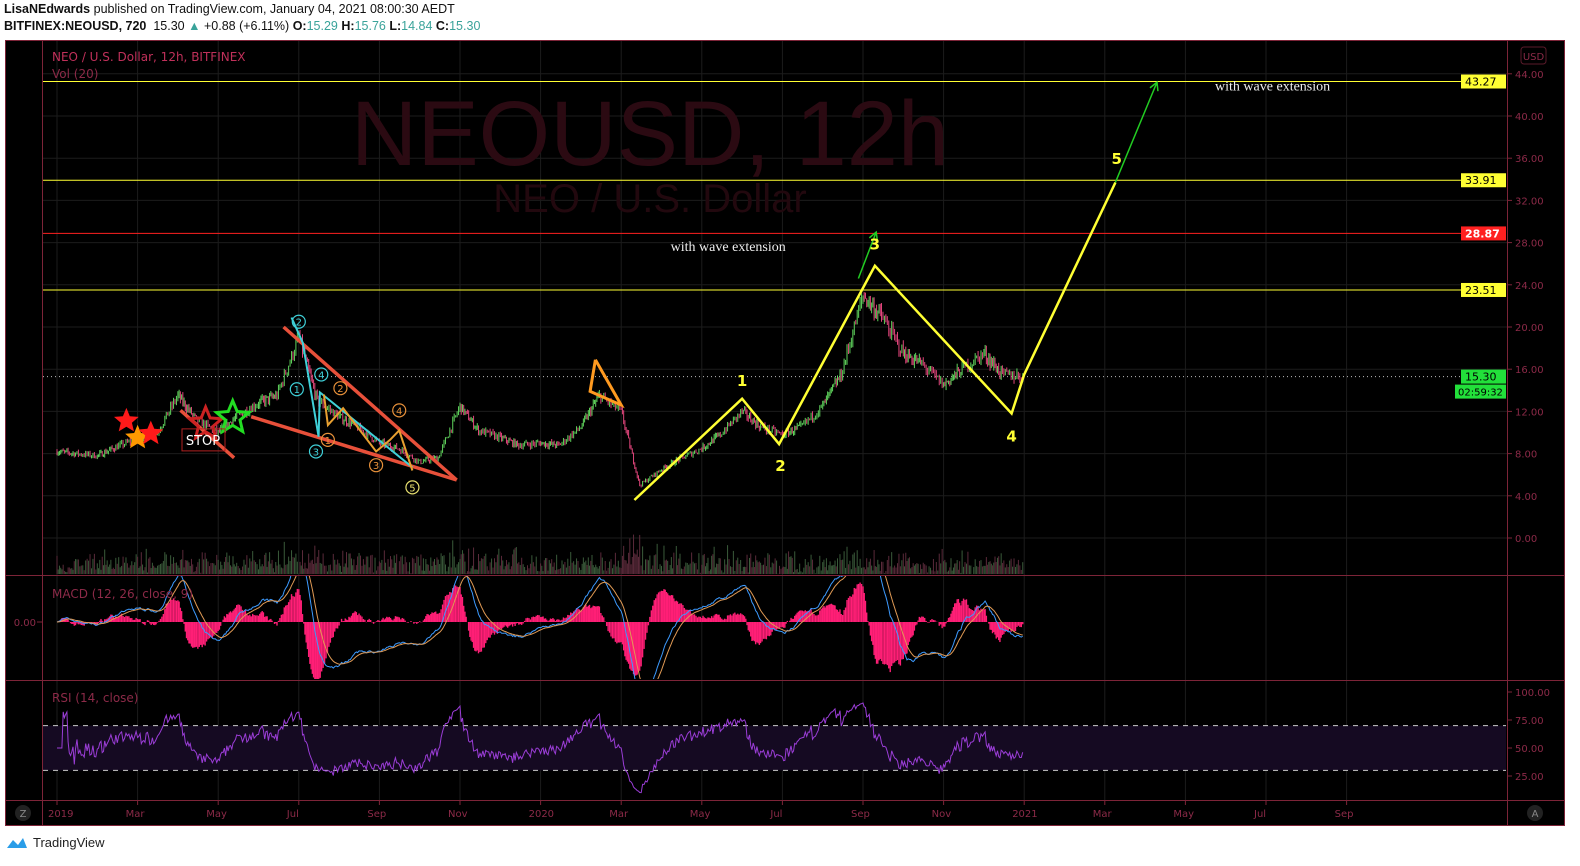 Image resolution: width=1580 pixels, height=866 pixels. What do you see at coordinates (465, 26) in the screenshot?
I see `close-value: 15.30` at bounding box center [465, 26].